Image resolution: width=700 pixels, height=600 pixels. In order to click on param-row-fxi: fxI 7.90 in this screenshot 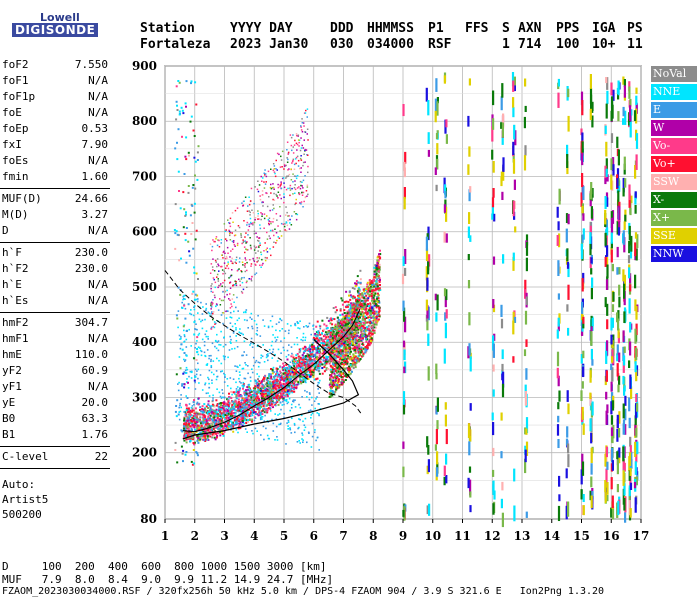, I will do `click(55, 146)`.